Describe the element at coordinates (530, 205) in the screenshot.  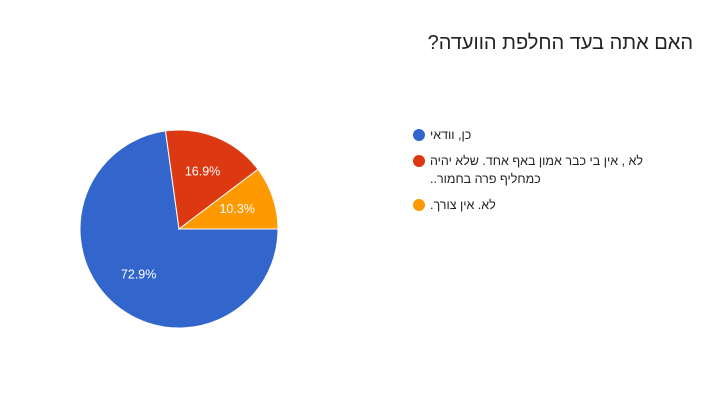
I see `legend-entry: לא. אין צורך.` at that location.